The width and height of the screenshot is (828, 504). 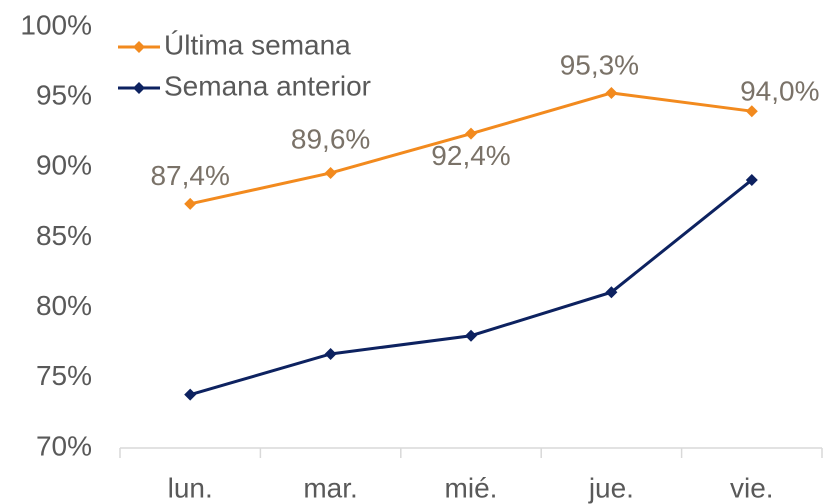 I want to click on data-label: 89,6%, so click(x=330, y=138).